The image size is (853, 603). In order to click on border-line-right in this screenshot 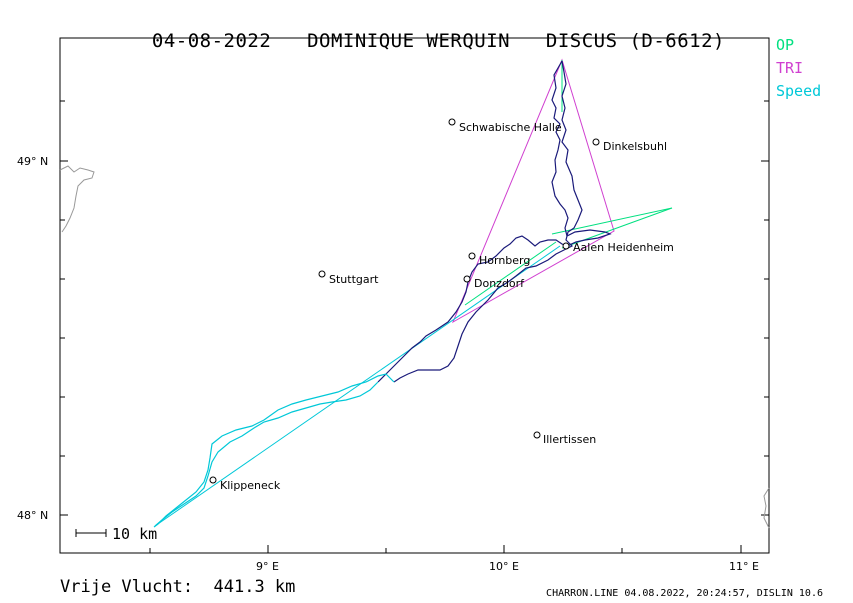, I will do `click(766, 508)`.